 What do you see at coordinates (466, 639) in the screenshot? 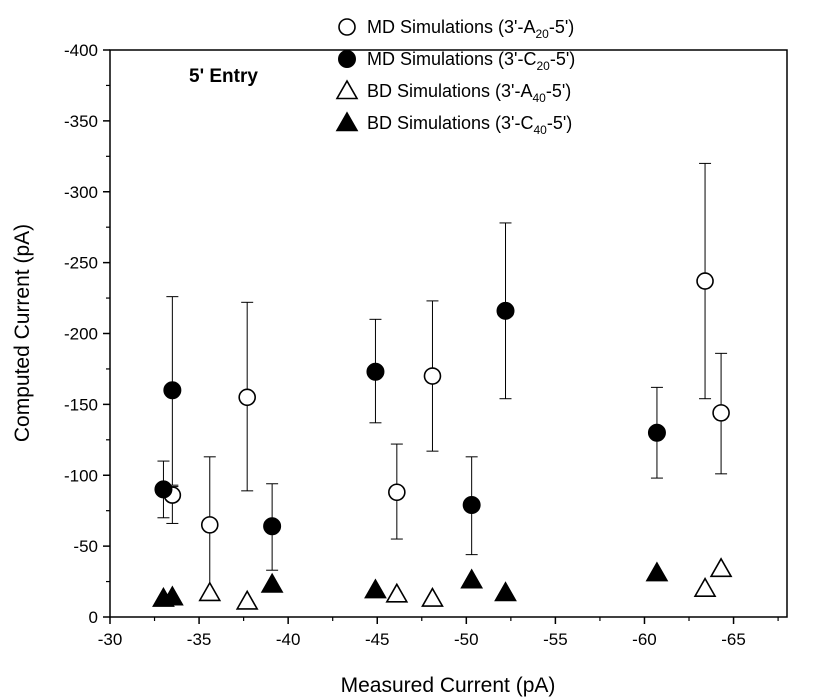
I see `x-tick-label: -50` at bounding box center [466, 639].